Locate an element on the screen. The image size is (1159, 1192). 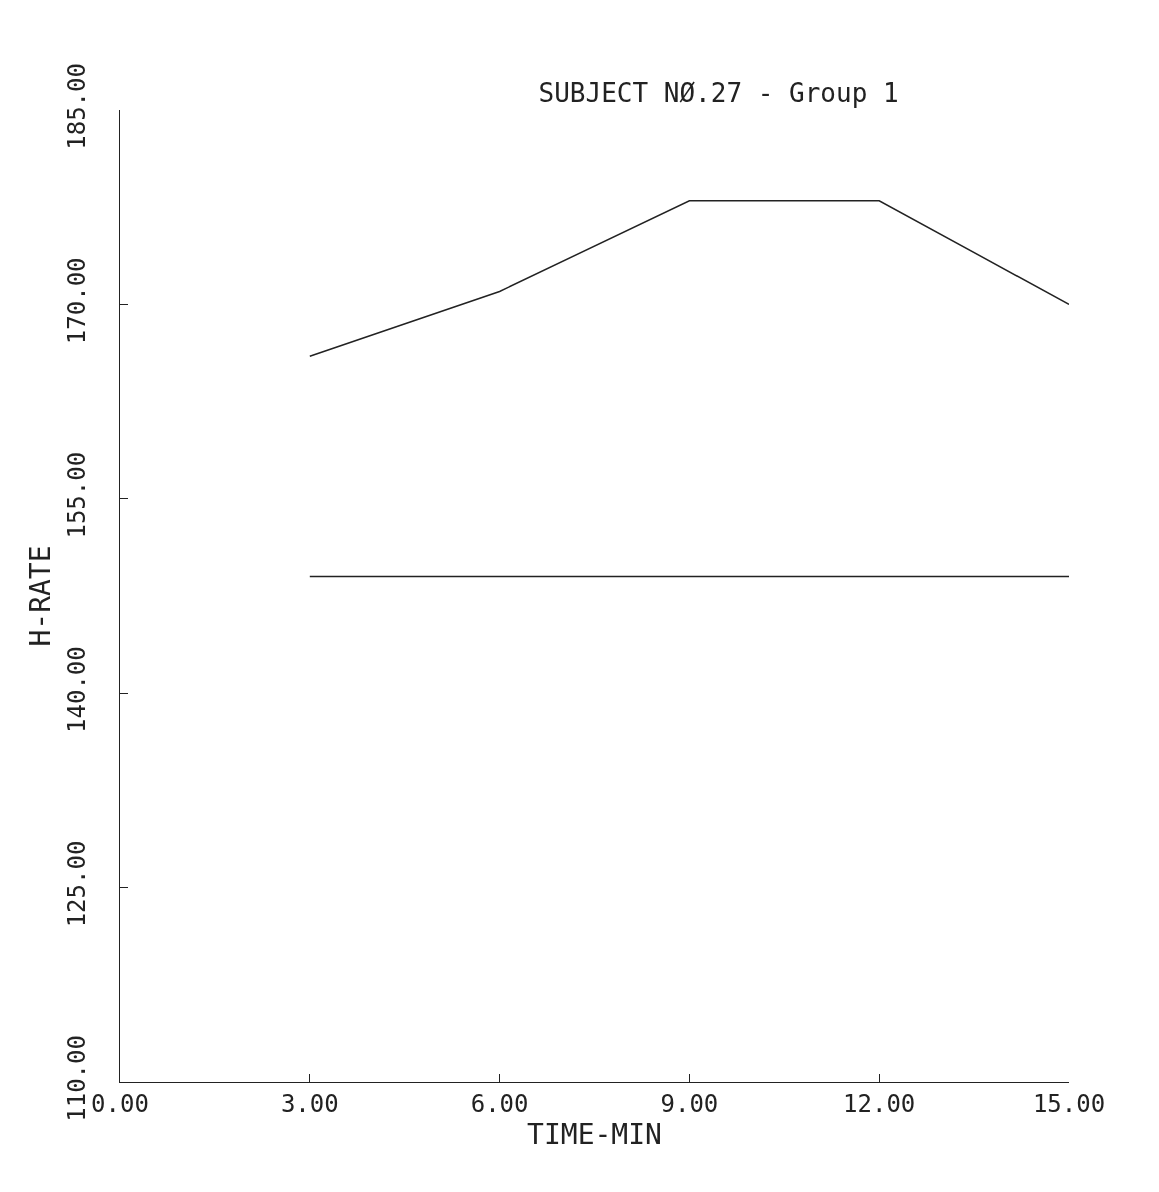
x-tick-label: 0.00 is located at coordinates (120, 1103).